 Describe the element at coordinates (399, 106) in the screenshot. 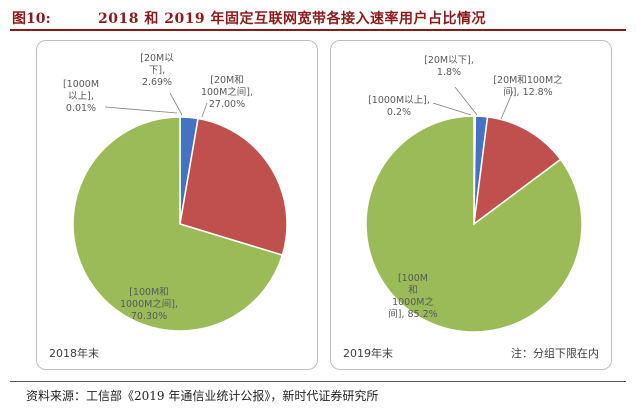

I see `slice-data-label: [1000M以上], 0.2%` at that location.